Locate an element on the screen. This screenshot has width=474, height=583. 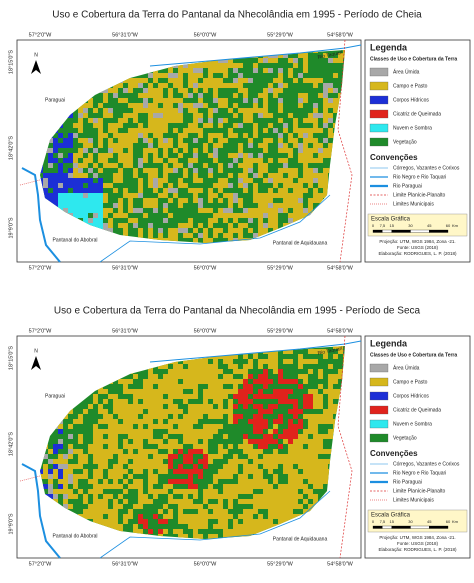
scale-title: Escala Gráfica is located at coordinates (391, 516).